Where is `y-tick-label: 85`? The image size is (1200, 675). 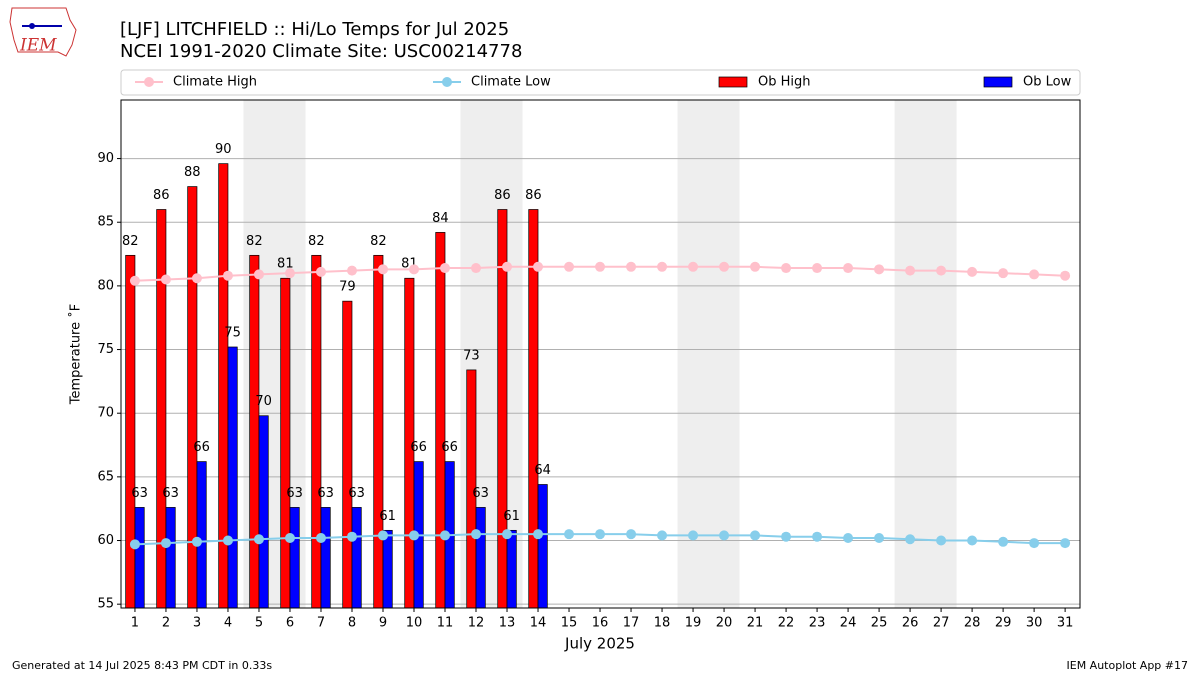 y-tick-label: 85 is located at coordinates (105, 222).